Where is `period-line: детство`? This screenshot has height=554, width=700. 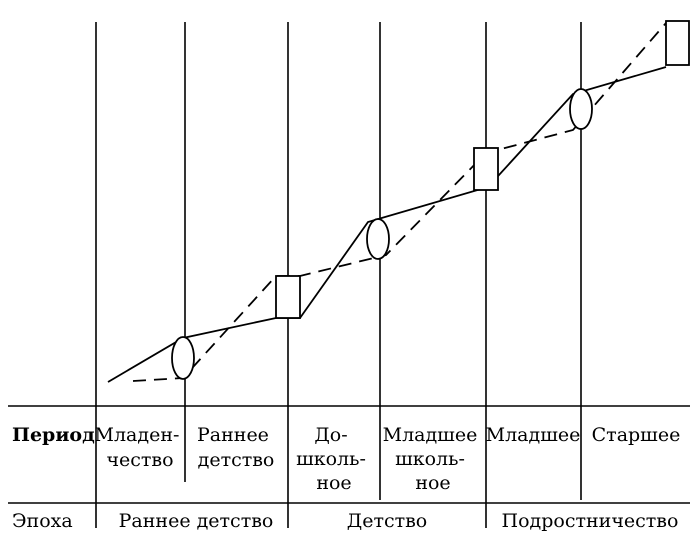 period-line: детство is located at coordinates (236, 460).